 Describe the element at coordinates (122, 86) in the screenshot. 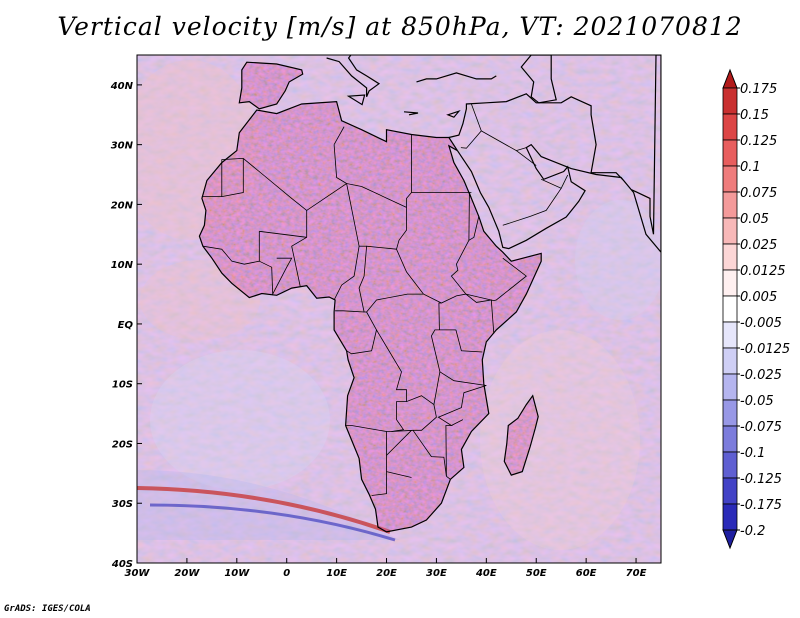

I see `lat-tick-label: 40N` at that location.